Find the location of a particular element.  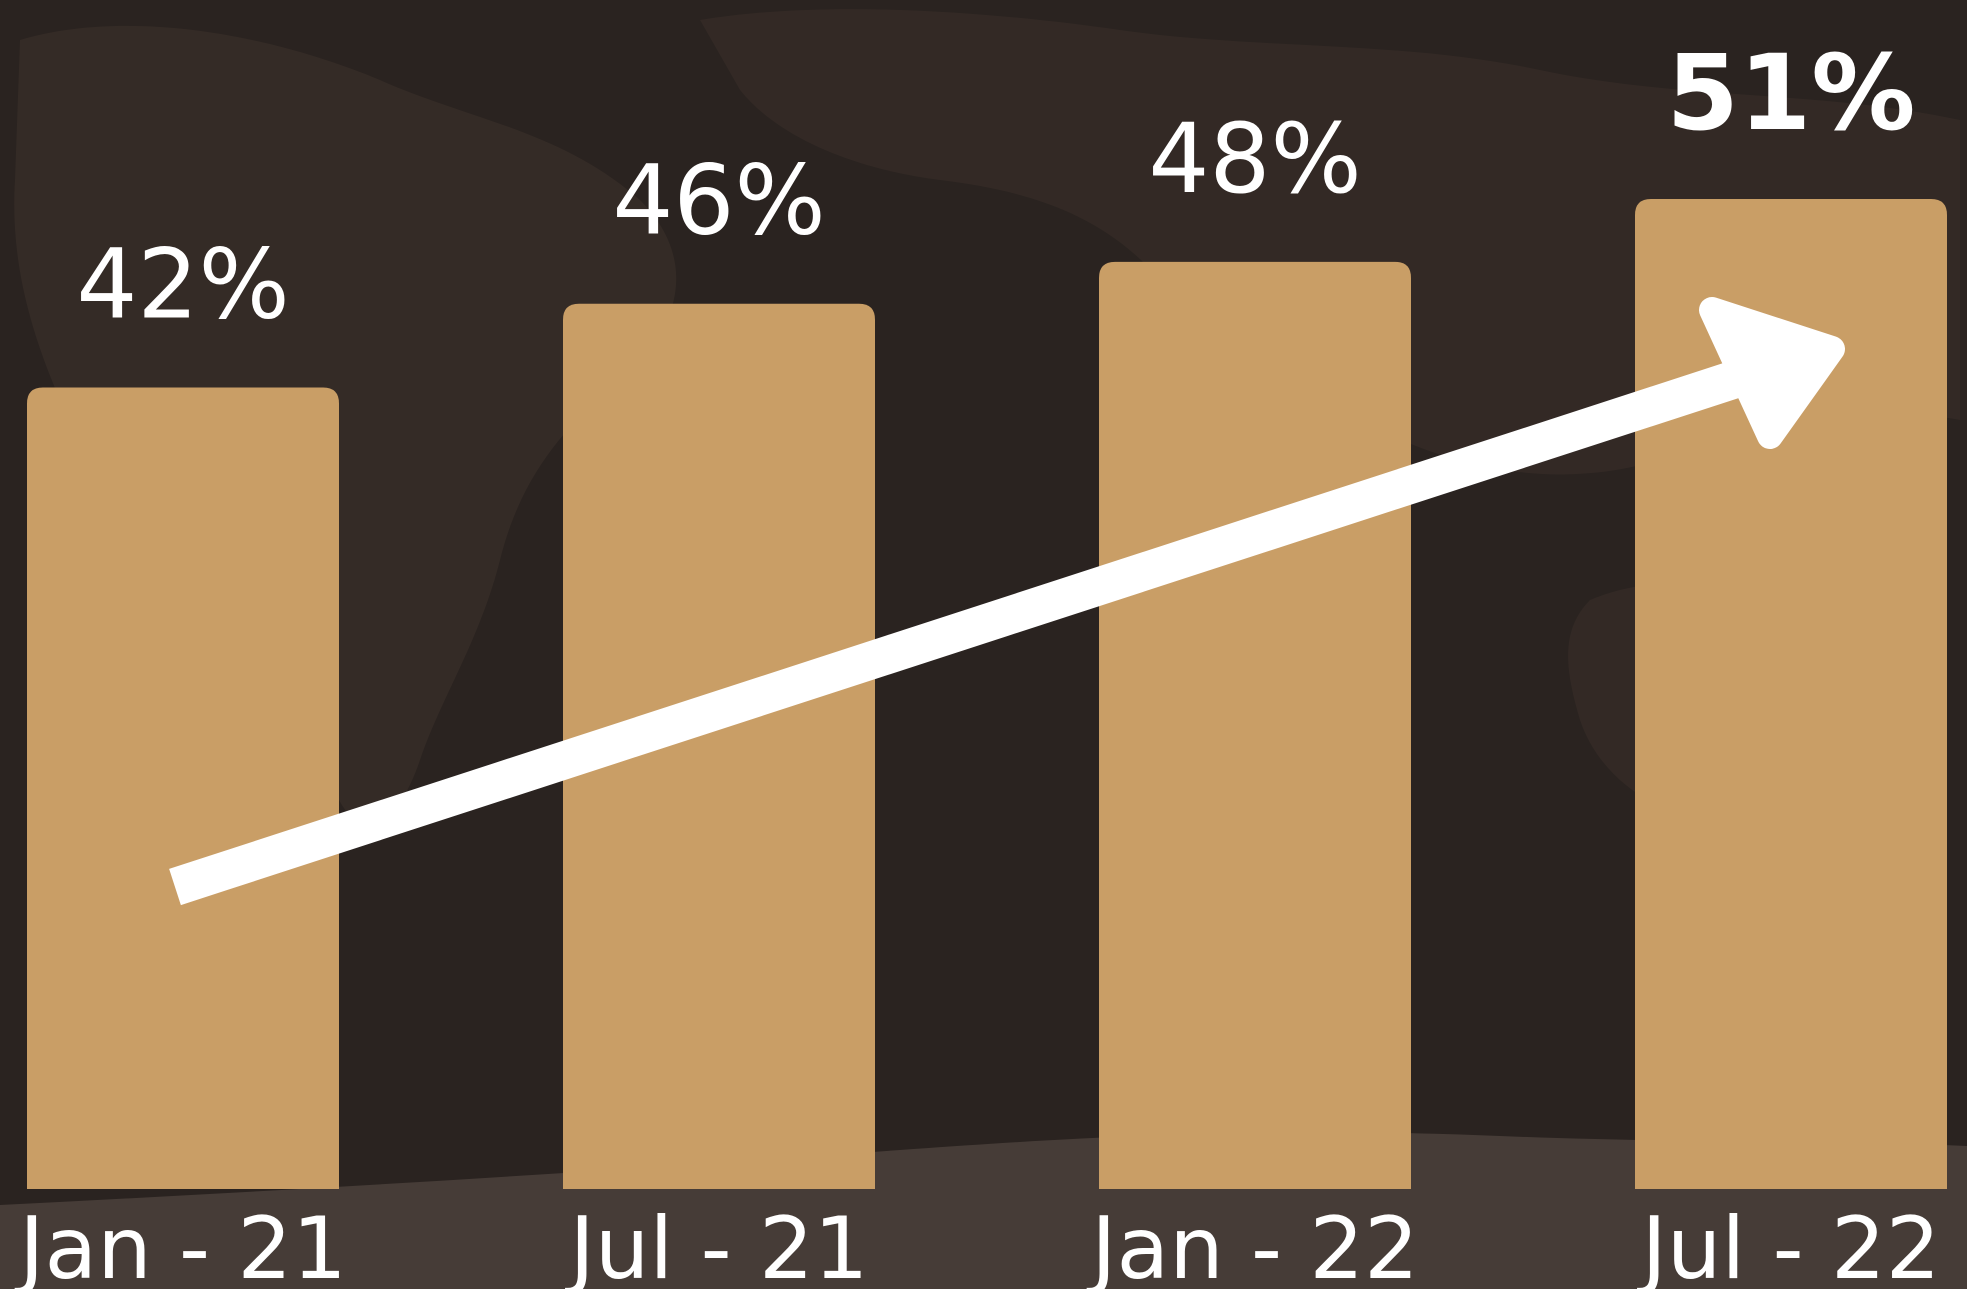

trend-arrow-head is located at coordinates (1772, 373).